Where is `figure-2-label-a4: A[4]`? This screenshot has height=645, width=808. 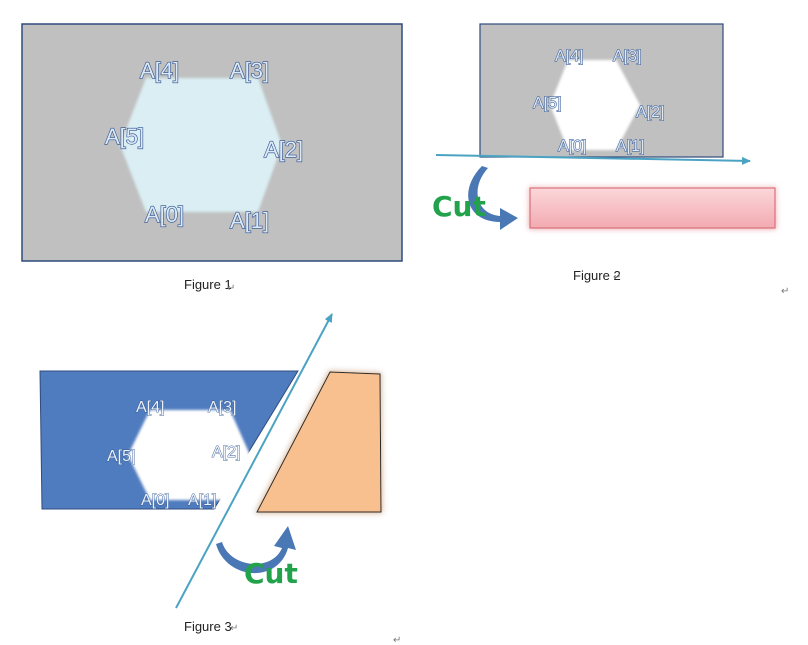 figure-2-label-a4: A[4] is located at coordinates (569, 56).